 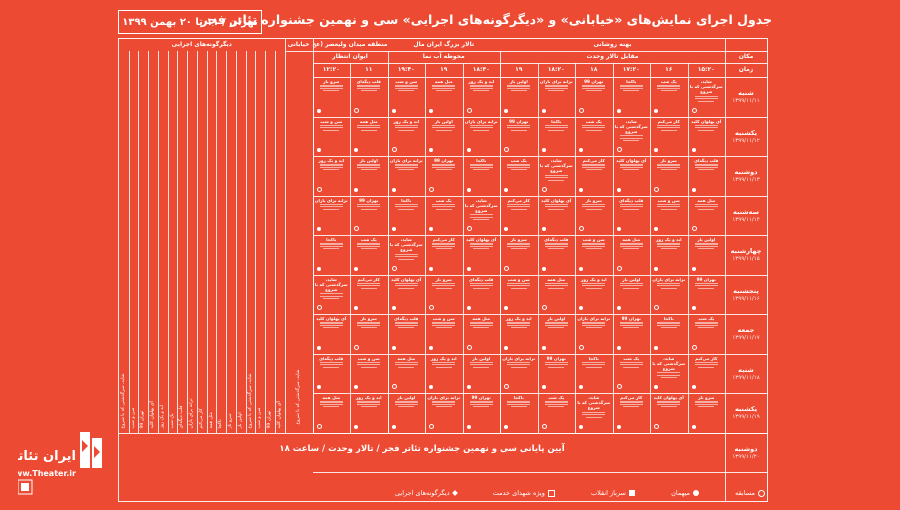 What do you see at coordinates (443, 239) in the screenshot?
I see `show-title: کار می‌کنم` at bounding box center [443, 239].